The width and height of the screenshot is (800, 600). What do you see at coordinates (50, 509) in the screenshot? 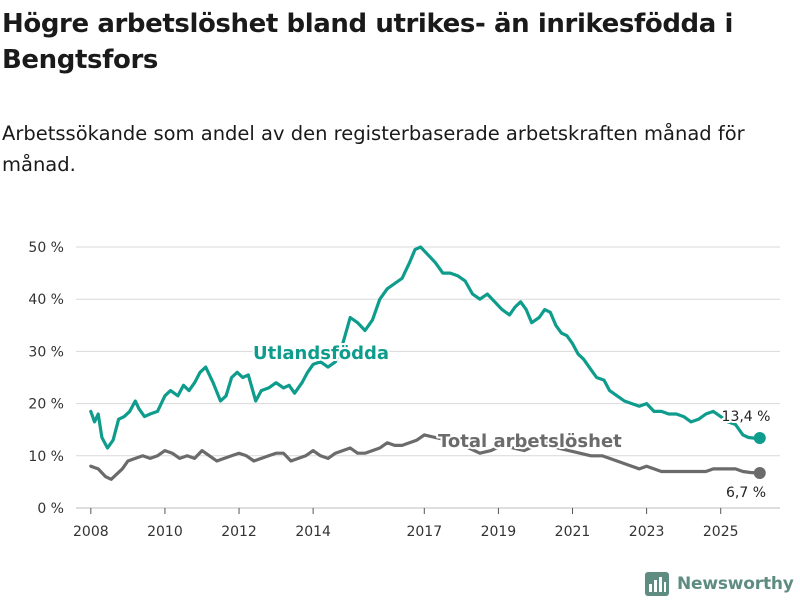
I see `y-tick-label: 0 %` at bounding box center [50, 509].